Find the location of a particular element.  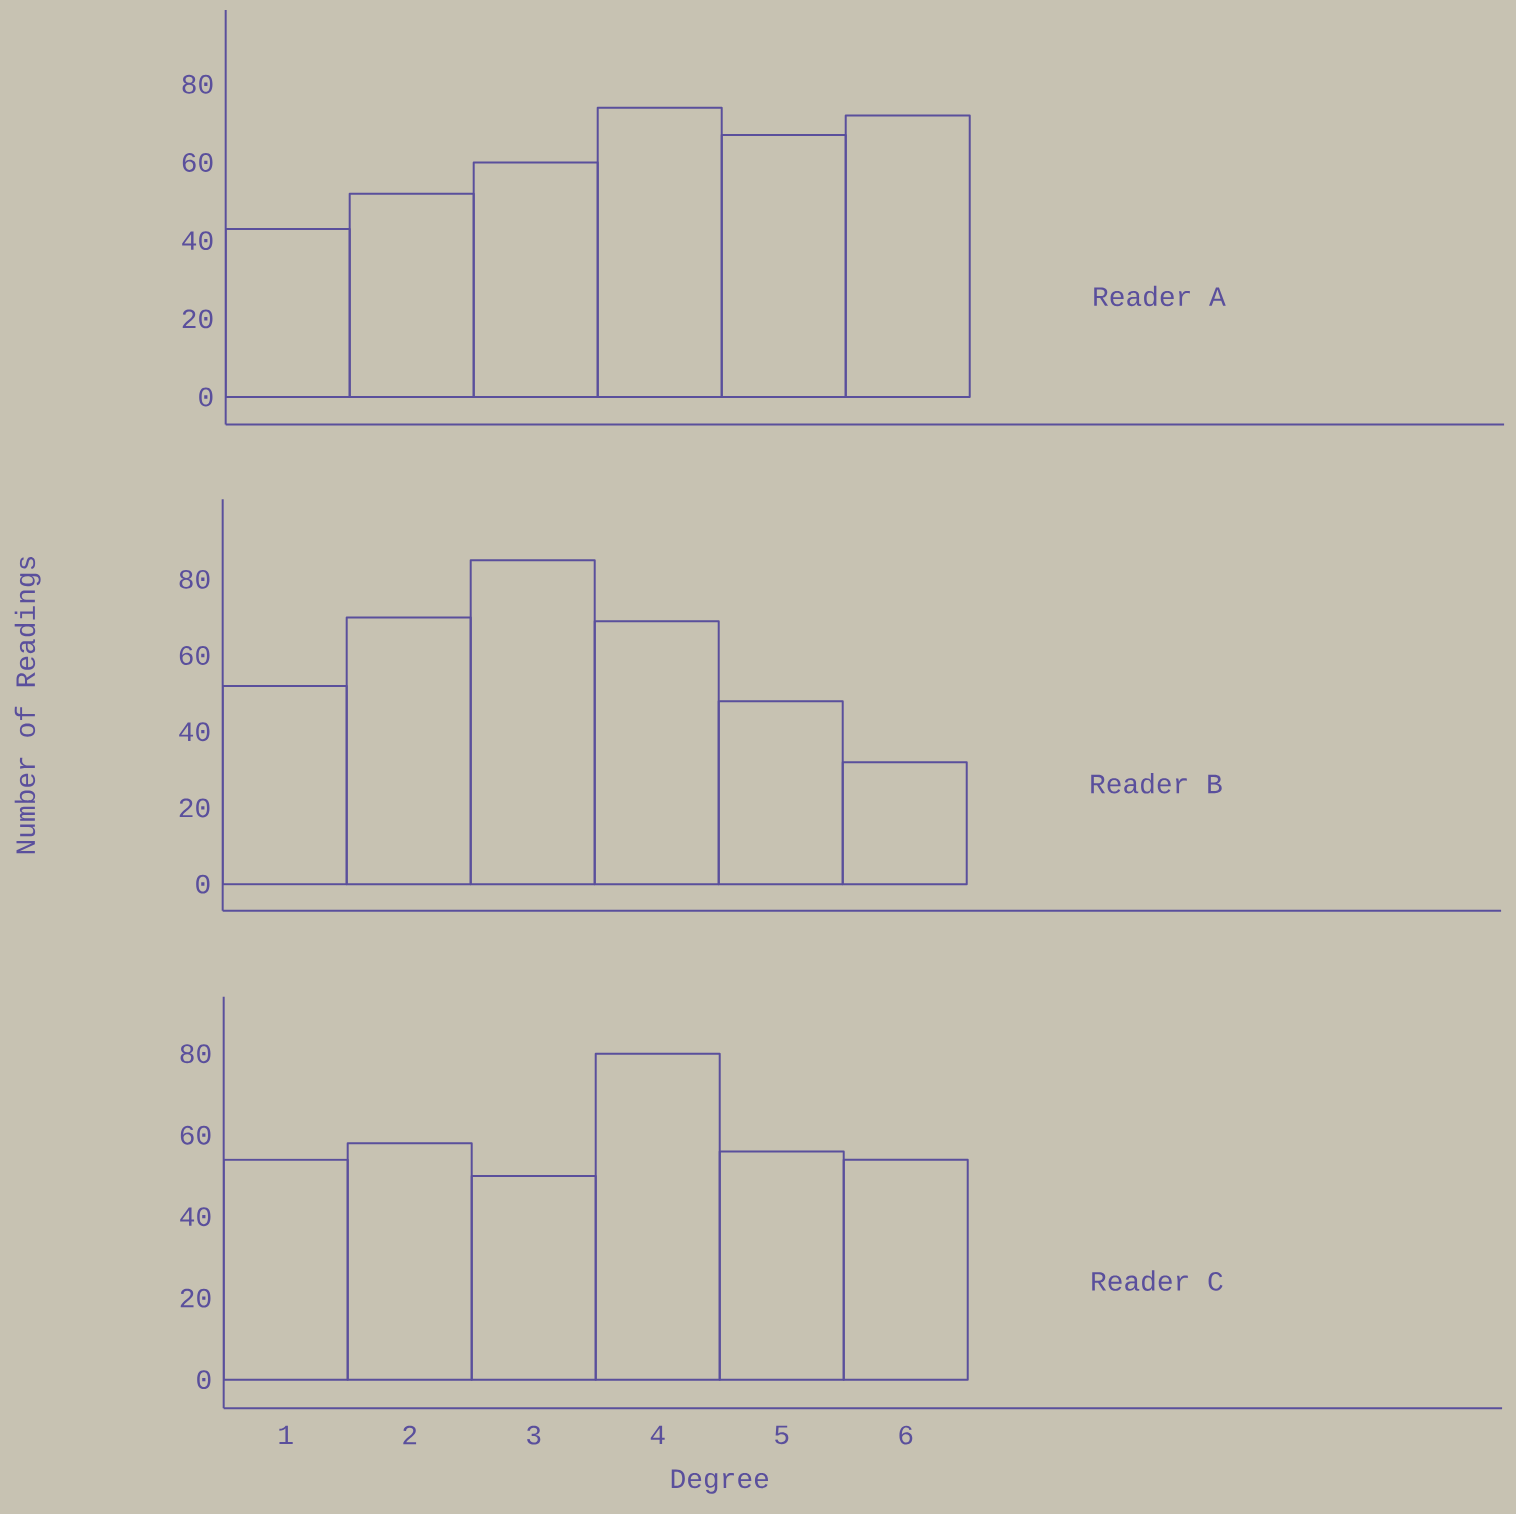

y-axis-title: Number of Readings is located at coordinates (27, 705).